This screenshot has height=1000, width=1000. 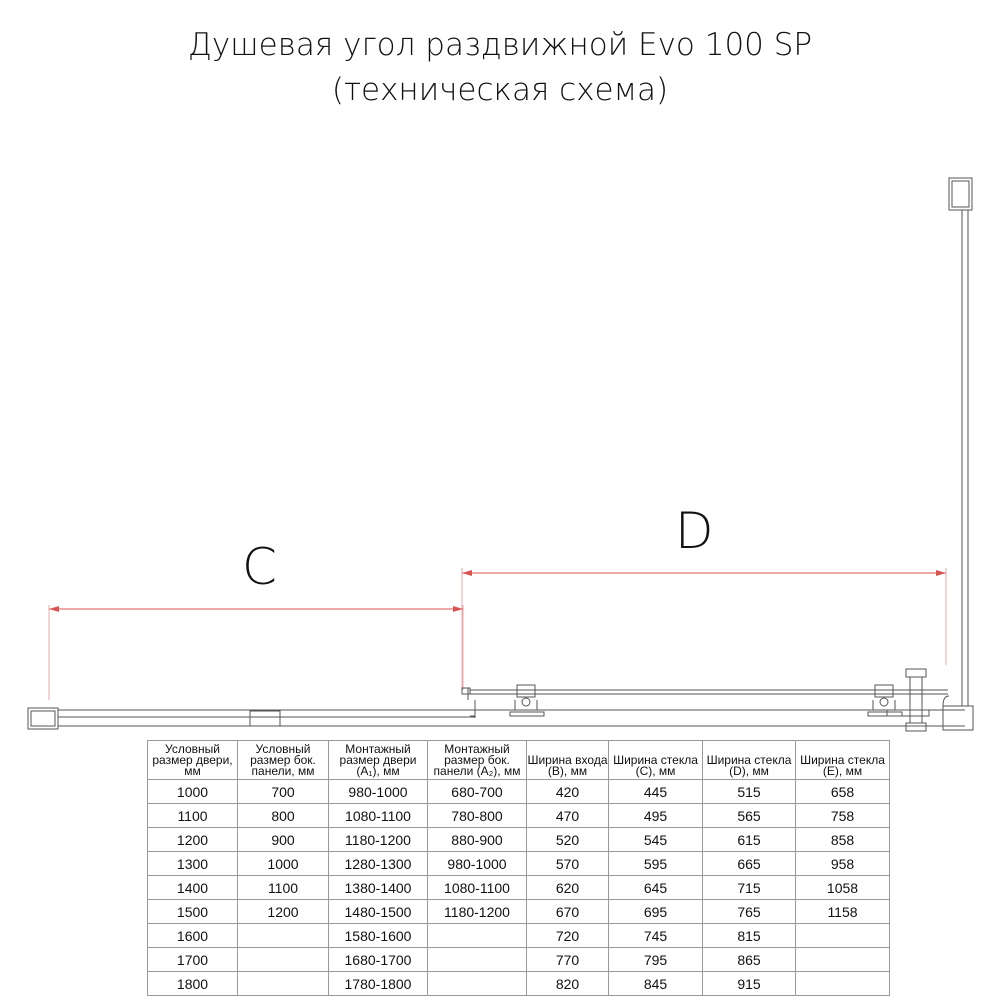 What do you see at coordinates (842, 863) in the screenshot?
I see `table-cell: 958` at bounding box center [842, 863].